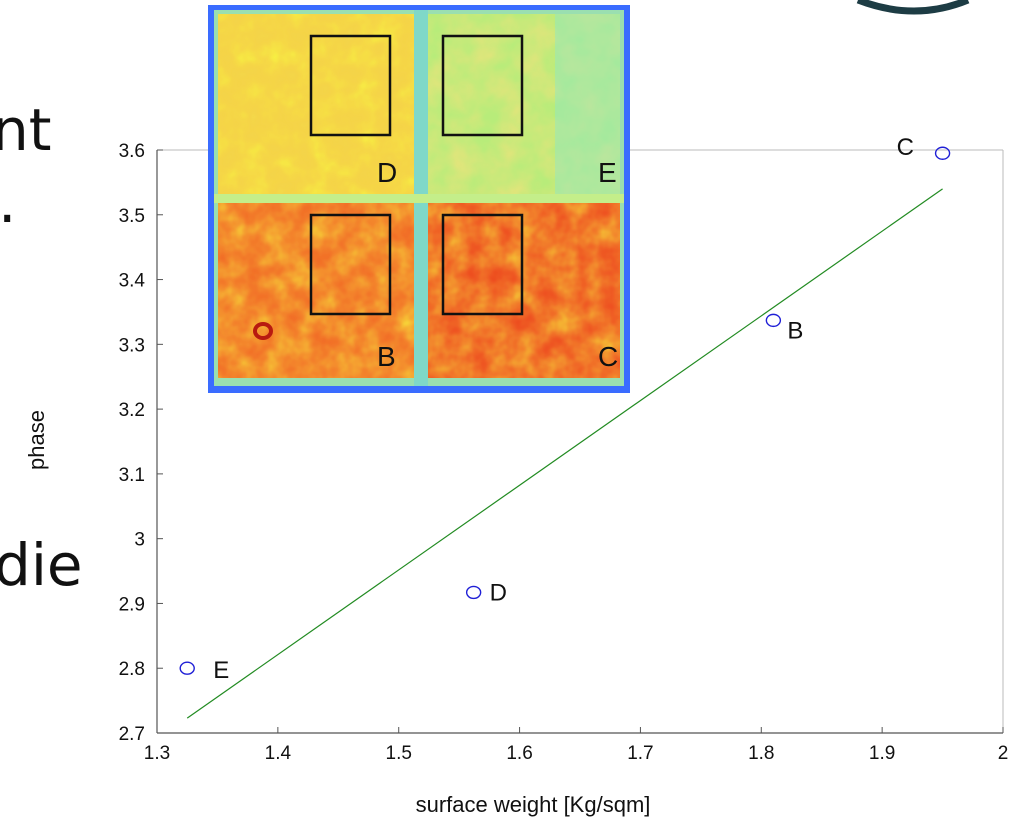 Image resolution: width=1023 pixels, height=828 pixels. I want to click on y-tick-label: 3.6, so click(132, 151).